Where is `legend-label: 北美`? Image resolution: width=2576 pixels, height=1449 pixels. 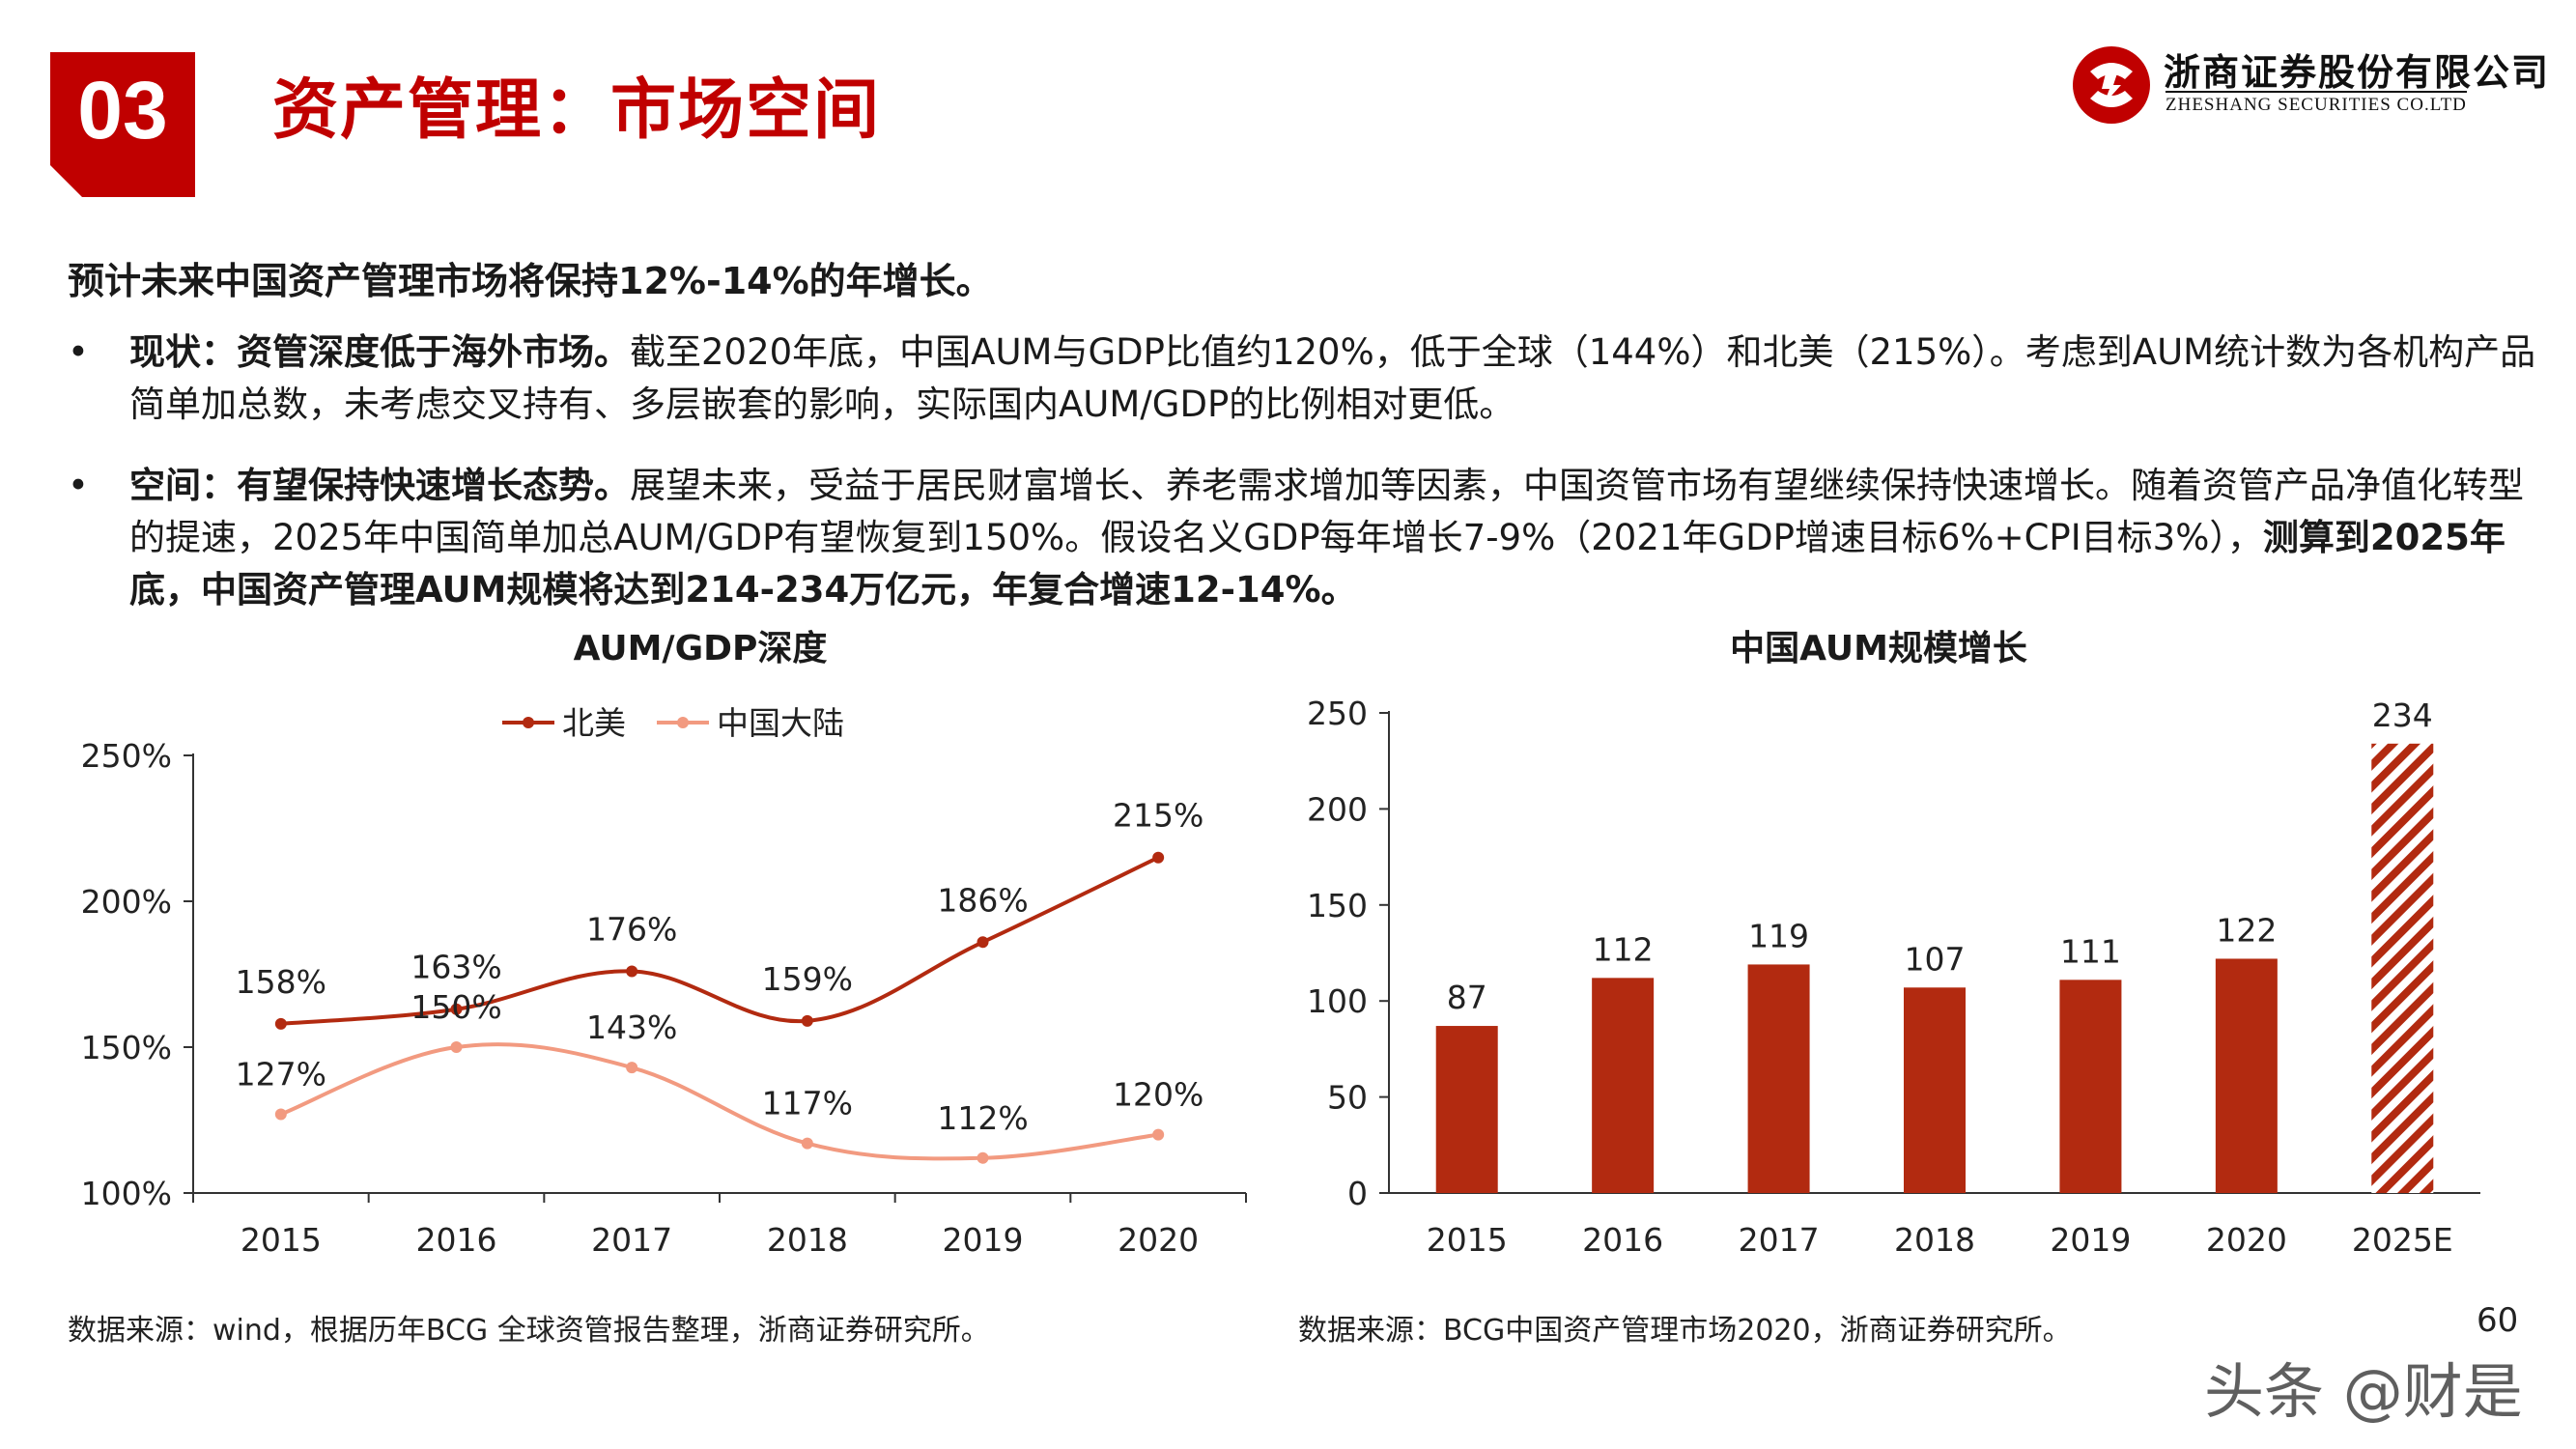
legend-label: 北美 is located at coordinates (594, 723).